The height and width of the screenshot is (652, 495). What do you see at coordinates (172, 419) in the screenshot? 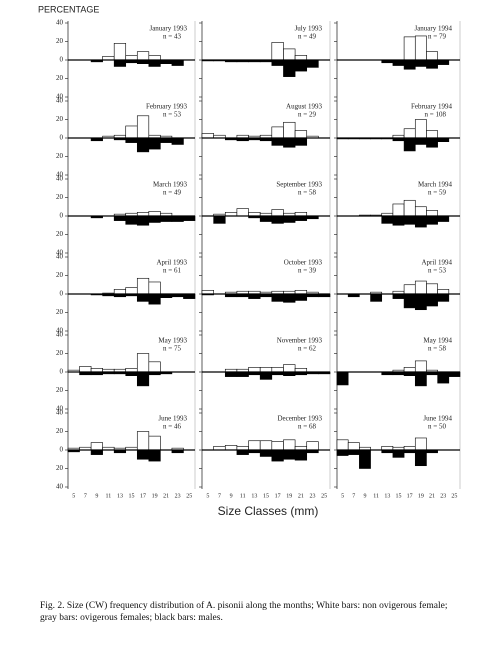
I see `panel-title: June 1993` at bounding box center [172, 419].